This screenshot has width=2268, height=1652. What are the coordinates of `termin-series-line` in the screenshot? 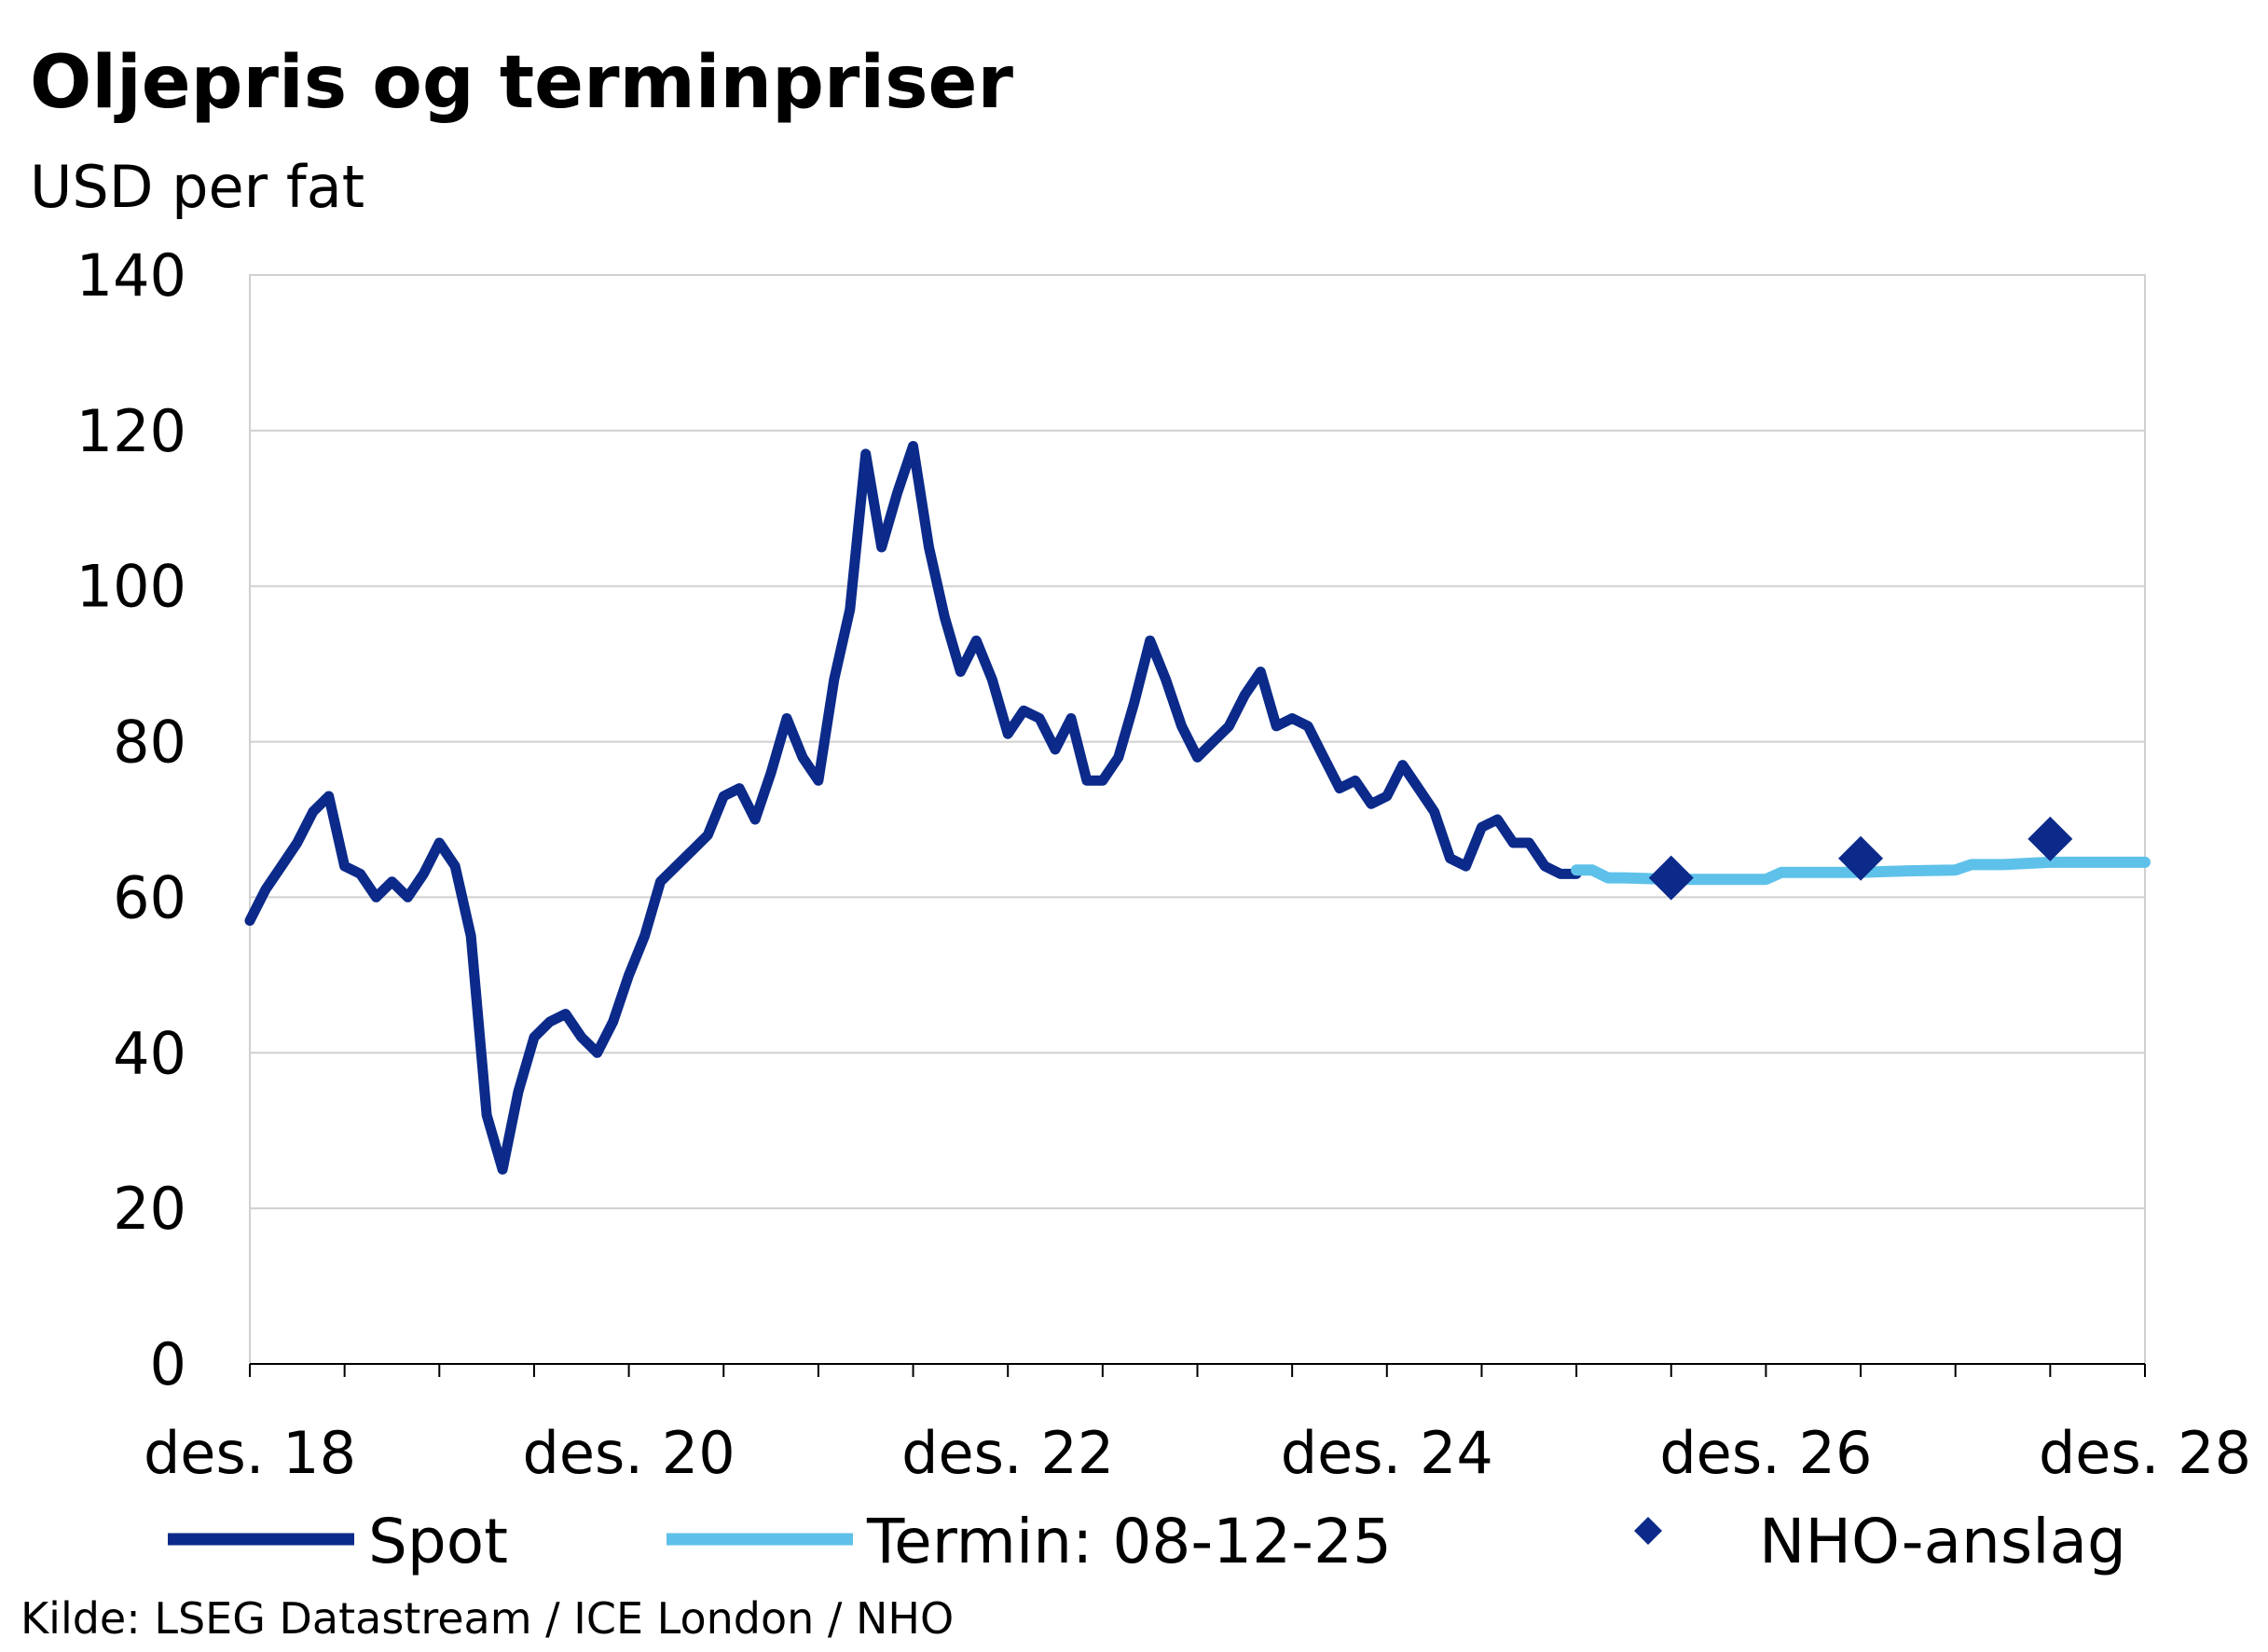 It's located at (1861, 871).